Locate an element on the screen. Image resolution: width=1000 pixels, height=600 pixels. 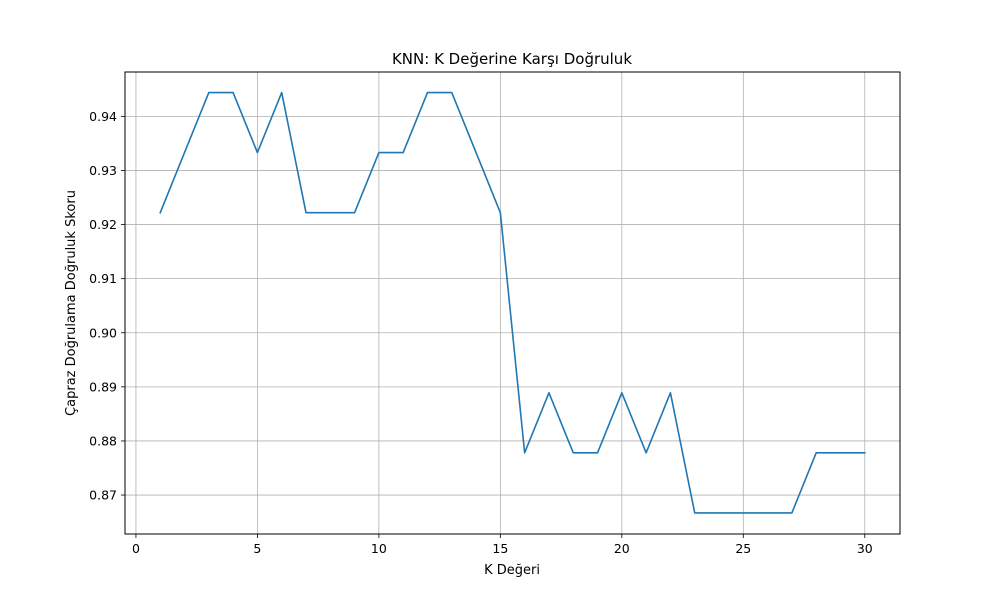
y-tick-label: 0.89 is located at coordinates (103, 386).